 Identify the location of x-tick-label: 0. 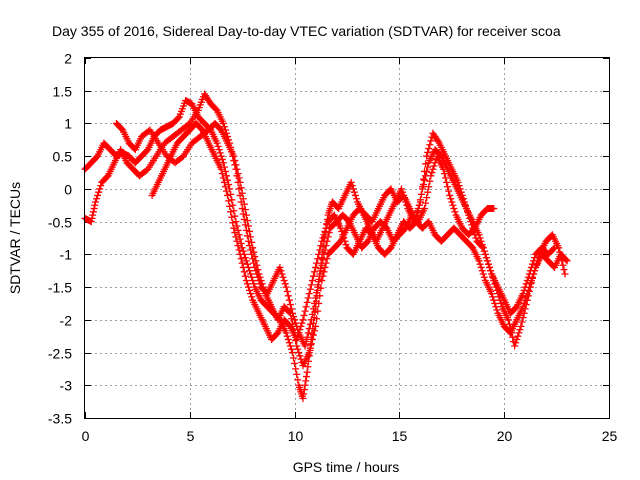
(86, 436).